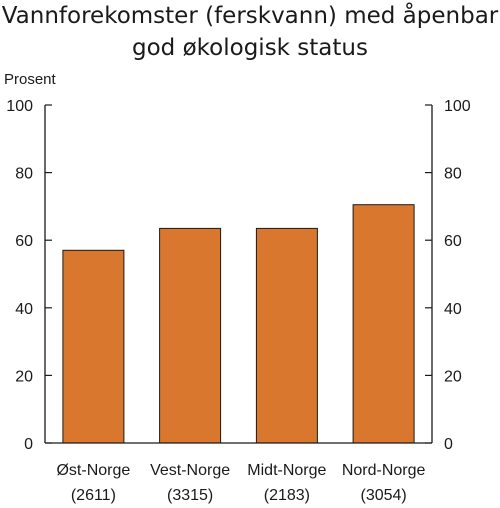 The width and height of the screenshot is (500, 508). Describe the element at coordinates (30, 79) in the screenshot. I see `y-axis-title: Prosent` at that location.